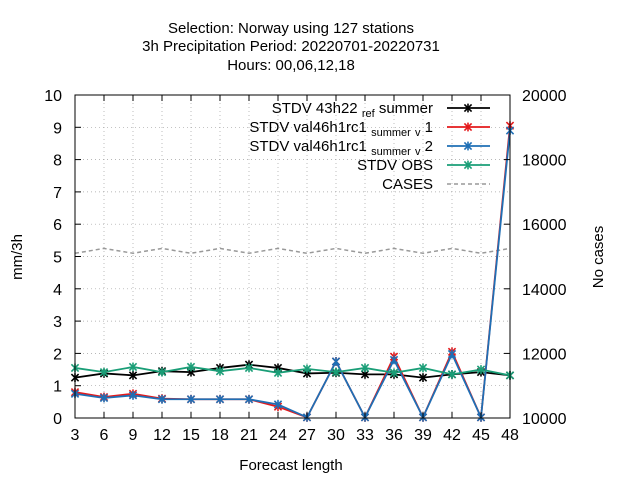 This screenshot has width=640, height=480. What do you see at coordinates (598, 257) in the screenshot?
I see `y2-axis-label: No cases` at bounding box center [598, 257].